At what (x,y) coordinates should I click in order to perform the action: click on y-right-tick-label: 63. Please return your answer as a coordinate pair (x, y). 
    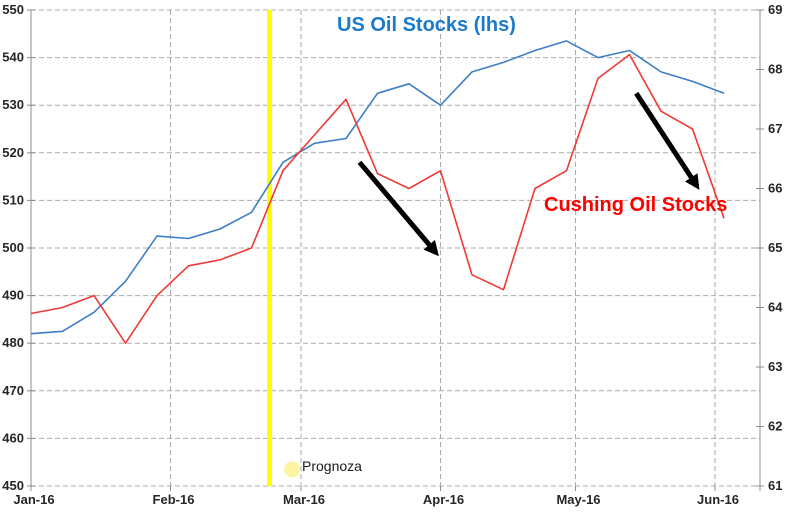
    Looking at the image, I should click on (775, 366).